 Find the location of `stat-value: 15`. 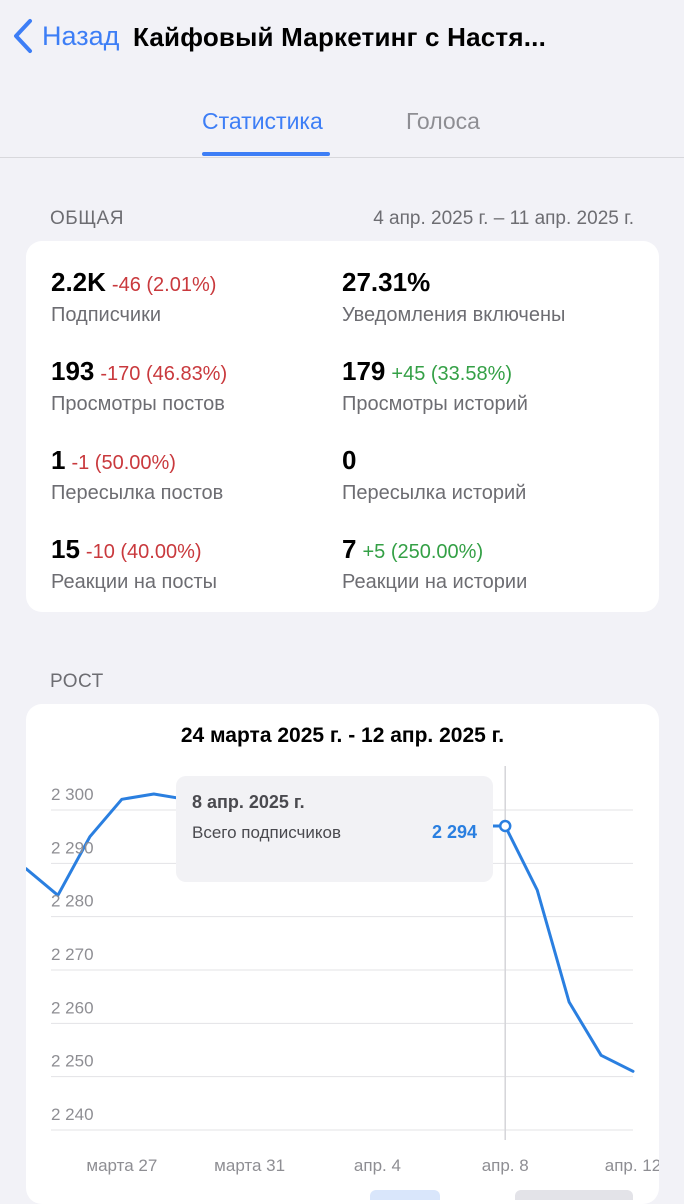

stat-value: 15 is located at coordinates (65, 549).